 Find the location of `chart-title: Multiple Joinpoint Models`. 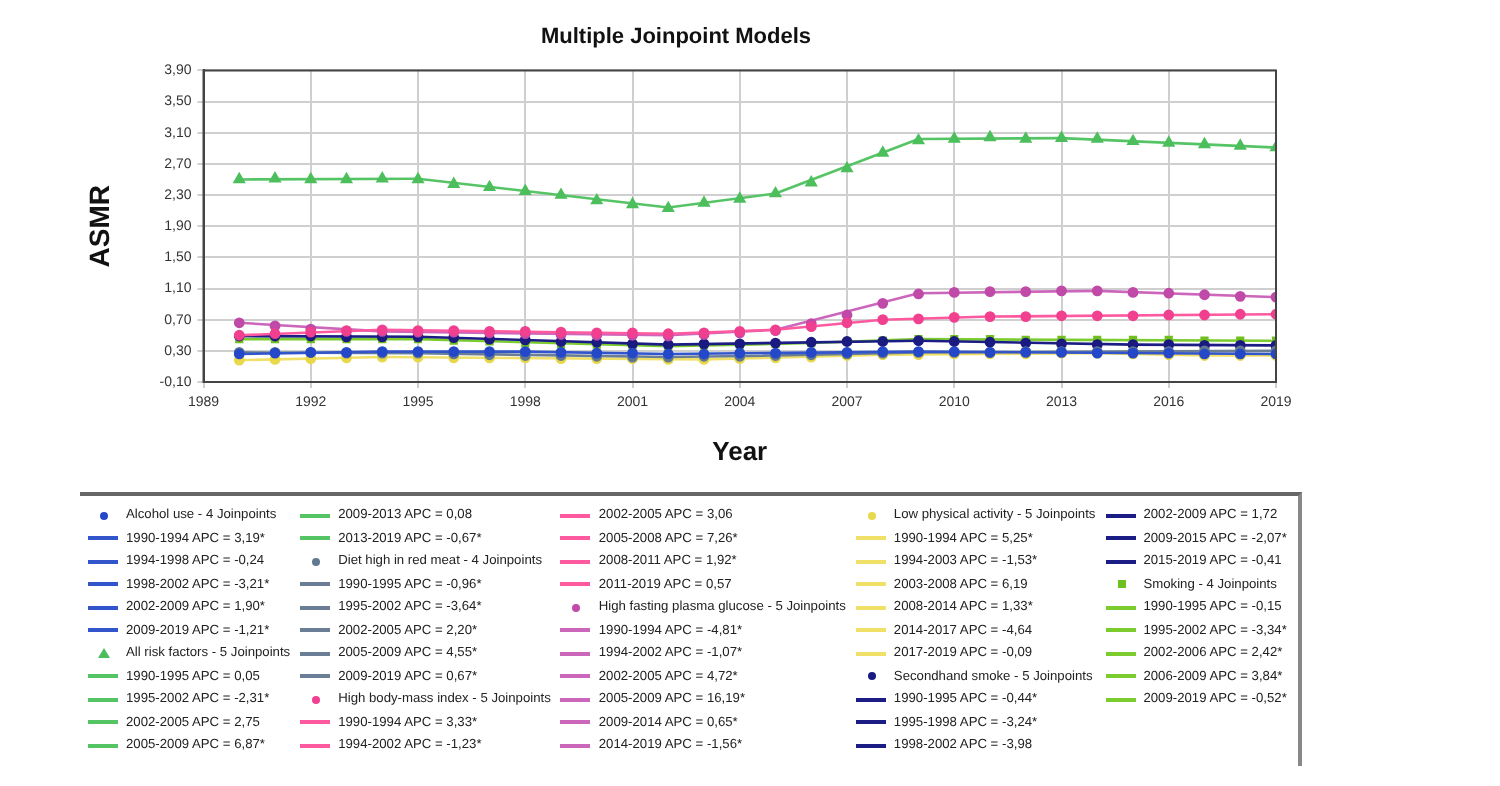

chart-title: Multiple Joinpoint Models is located at coordinates (676, 37).